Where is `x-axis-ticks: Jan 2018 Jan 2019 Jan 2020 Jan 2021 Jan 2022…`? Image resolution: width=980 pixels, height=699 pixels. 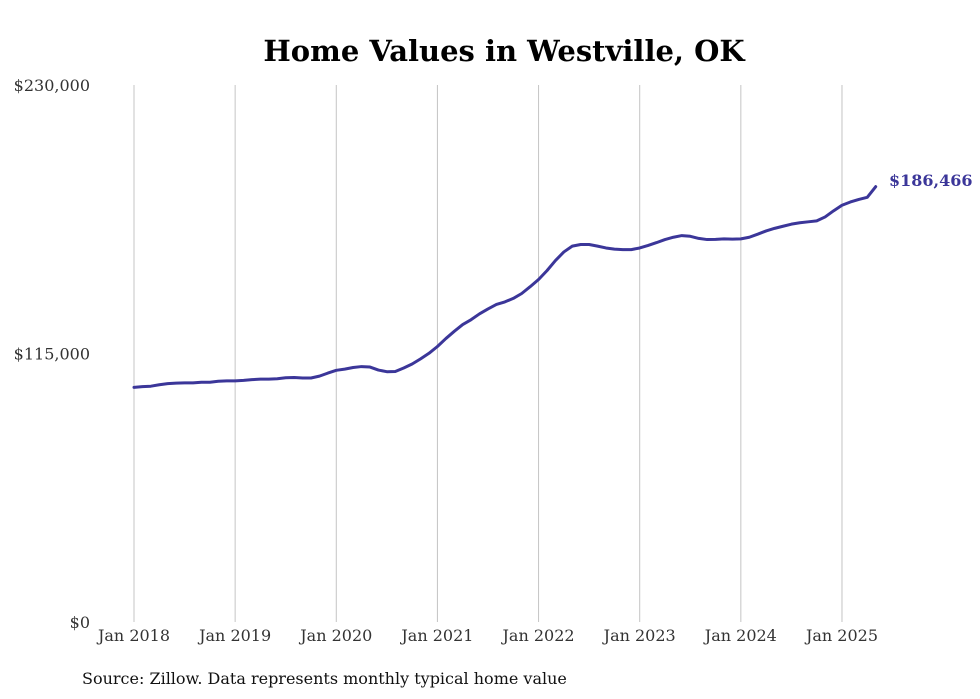 x-axis-ticks: Jan 2018 Jan 2019 Jan 2020 Jan 2021 Jan 2022… is located at coordinates (487, 635).